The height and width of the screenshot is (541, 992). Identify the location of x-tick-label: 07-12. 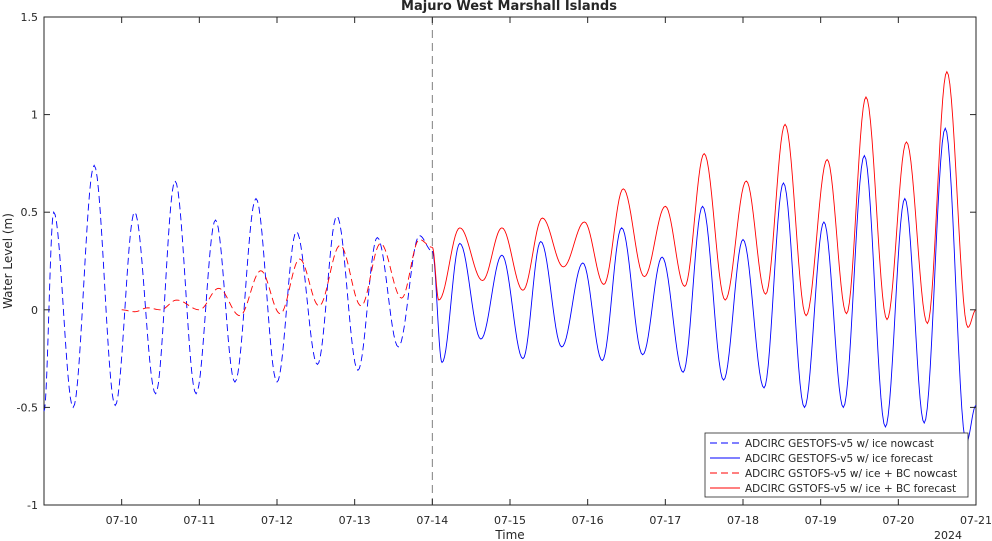
(277, 520).